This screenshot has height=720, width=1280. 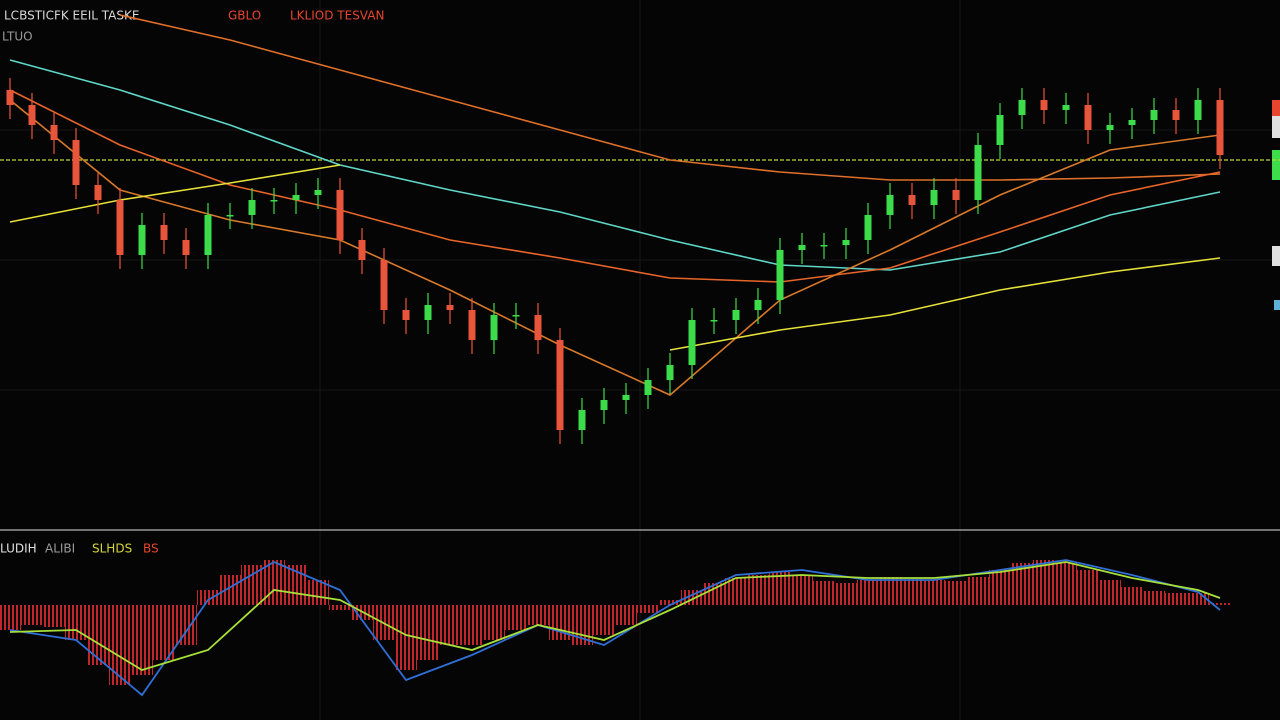 What do you see at coordinates (71, 16) in the screenshot?
I see `symbol-title: LCBSTICFK EEIL TASKE` at bounding box center [71, 16].